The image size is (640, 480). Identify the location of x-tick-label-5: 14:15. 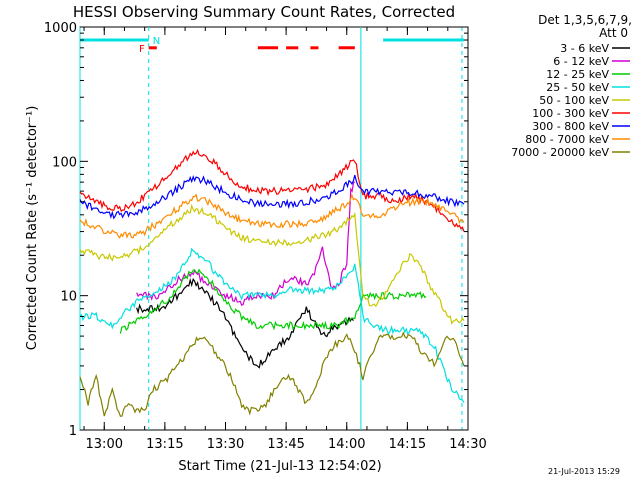
(407, 444).